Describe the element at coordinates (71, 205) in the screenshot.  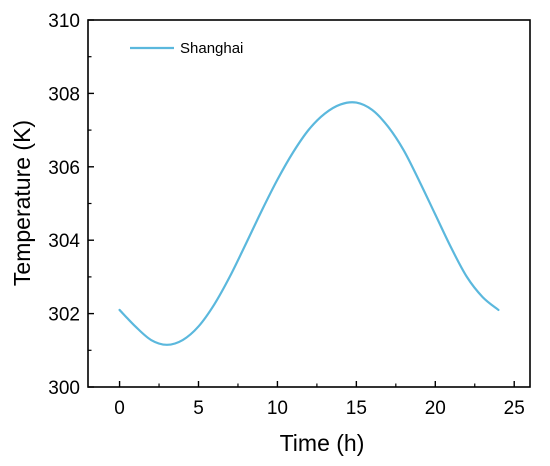
I see `y-axis: 300 302 304 306 308 310` at that location.